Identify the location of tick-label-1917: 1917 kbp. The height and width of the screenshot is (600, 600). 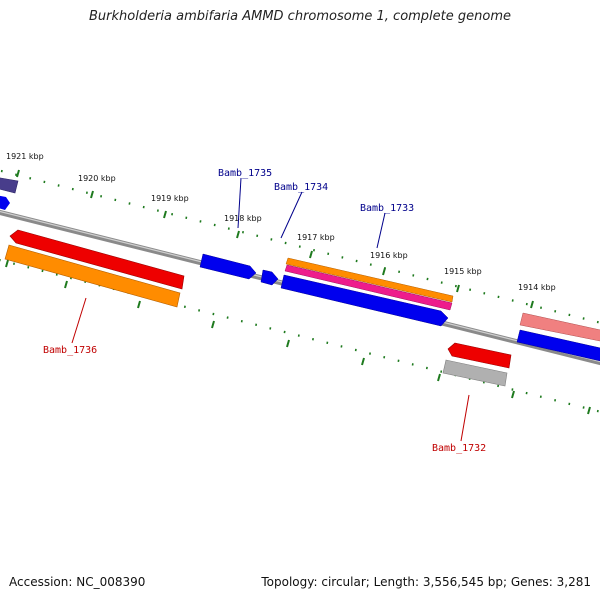
(316, 237).